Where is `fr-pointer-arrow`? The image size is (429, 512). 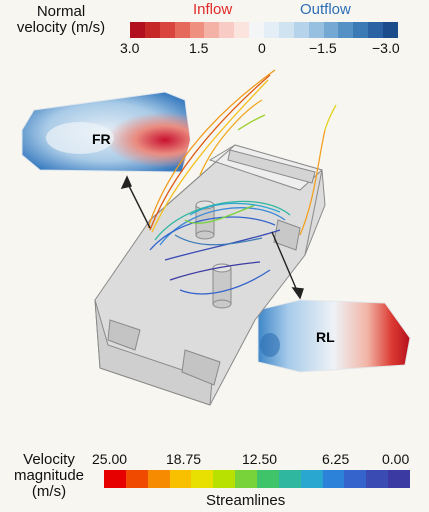
fr-pointer-arrow is located at coordinates (135, 202).